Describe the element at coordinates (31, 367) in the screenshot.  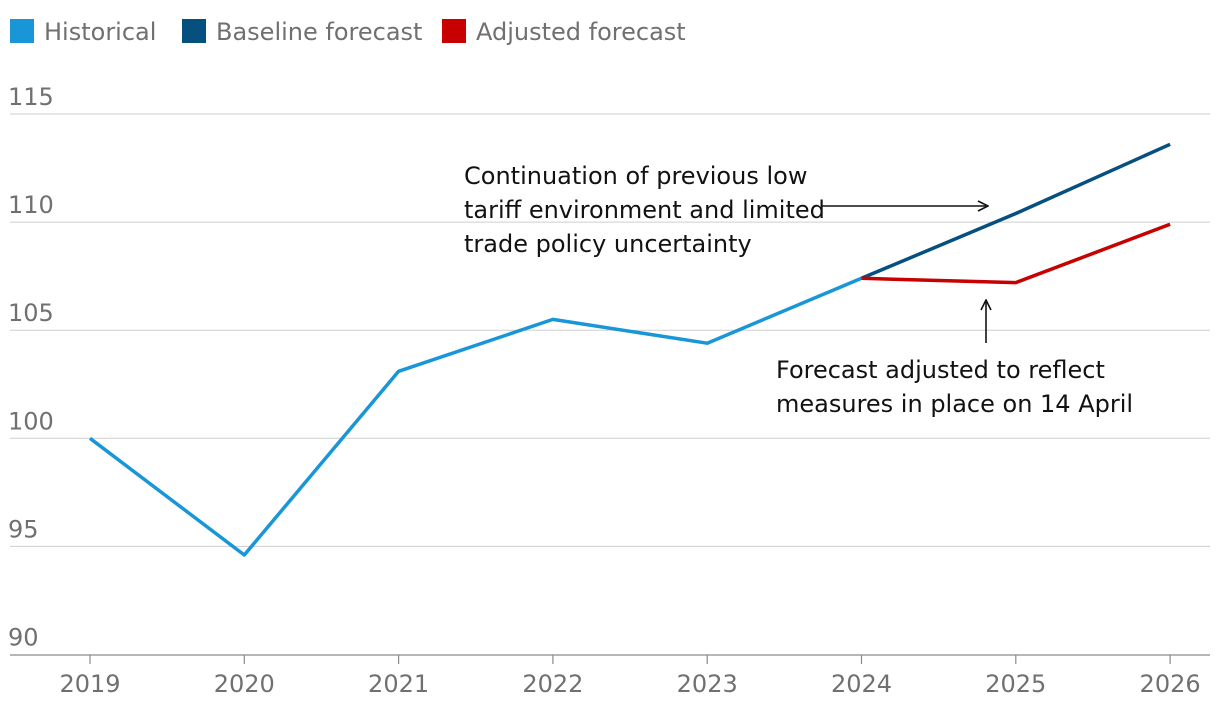
I see `y-axis-tick-labels: 115 110 105 100 95 90` at that location.